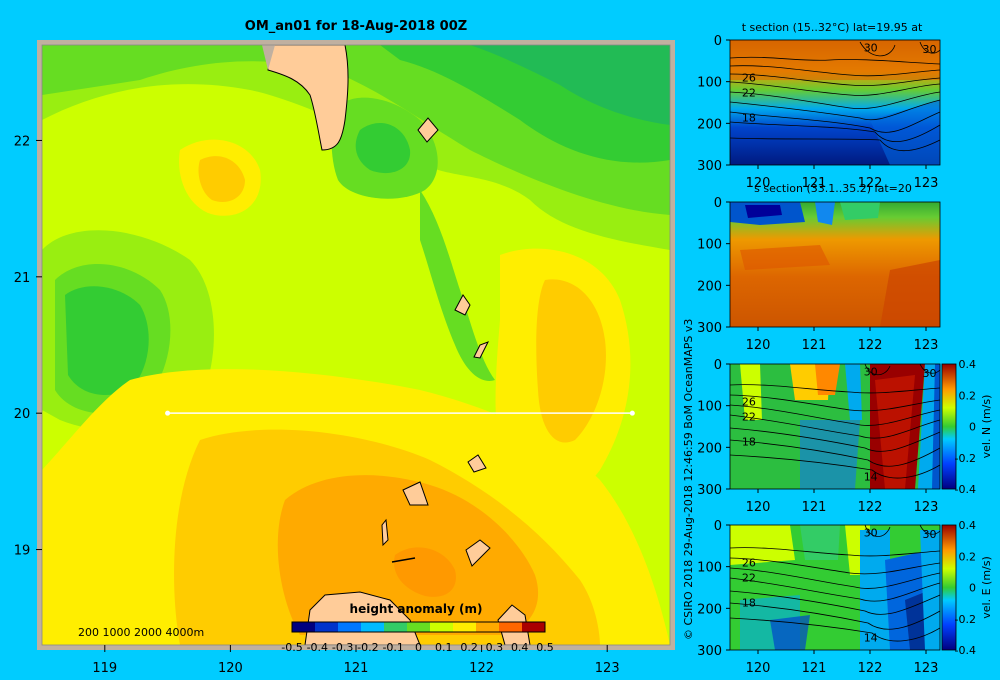 The width and height of the screenshot is (1000, 680). What do you see at coordinates (291, 647) in the screenshot?
I see `colorbar-tick-label: -0.5` at bounding box center [291, 647].